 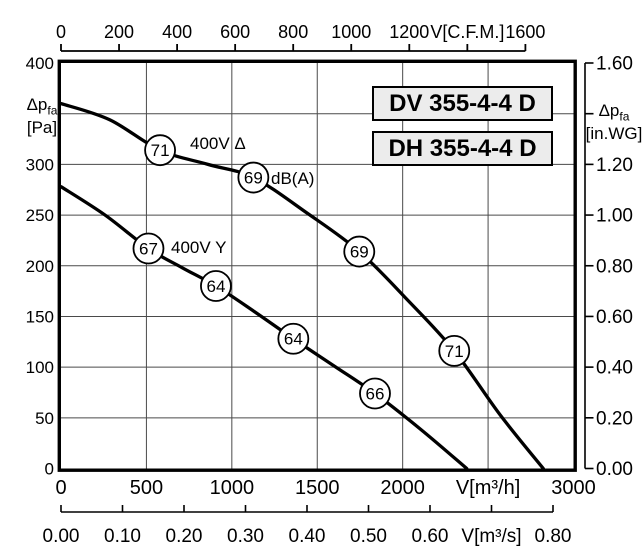 I want to click on cfm-tick-label: 200, so click(x=119, y=32).